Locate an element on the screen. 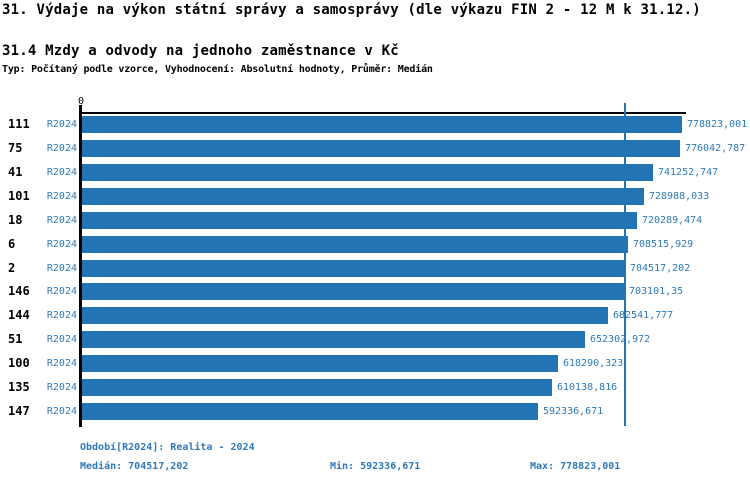 This screenshot has height=486, width=750. row-id-label: 101 is located at coordinates (19, 196).